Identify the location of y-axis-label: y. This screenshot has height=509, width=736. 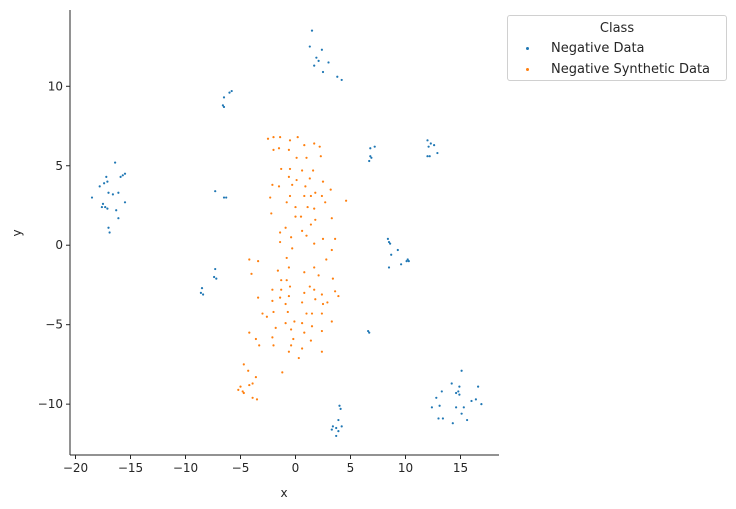
(17, 232).